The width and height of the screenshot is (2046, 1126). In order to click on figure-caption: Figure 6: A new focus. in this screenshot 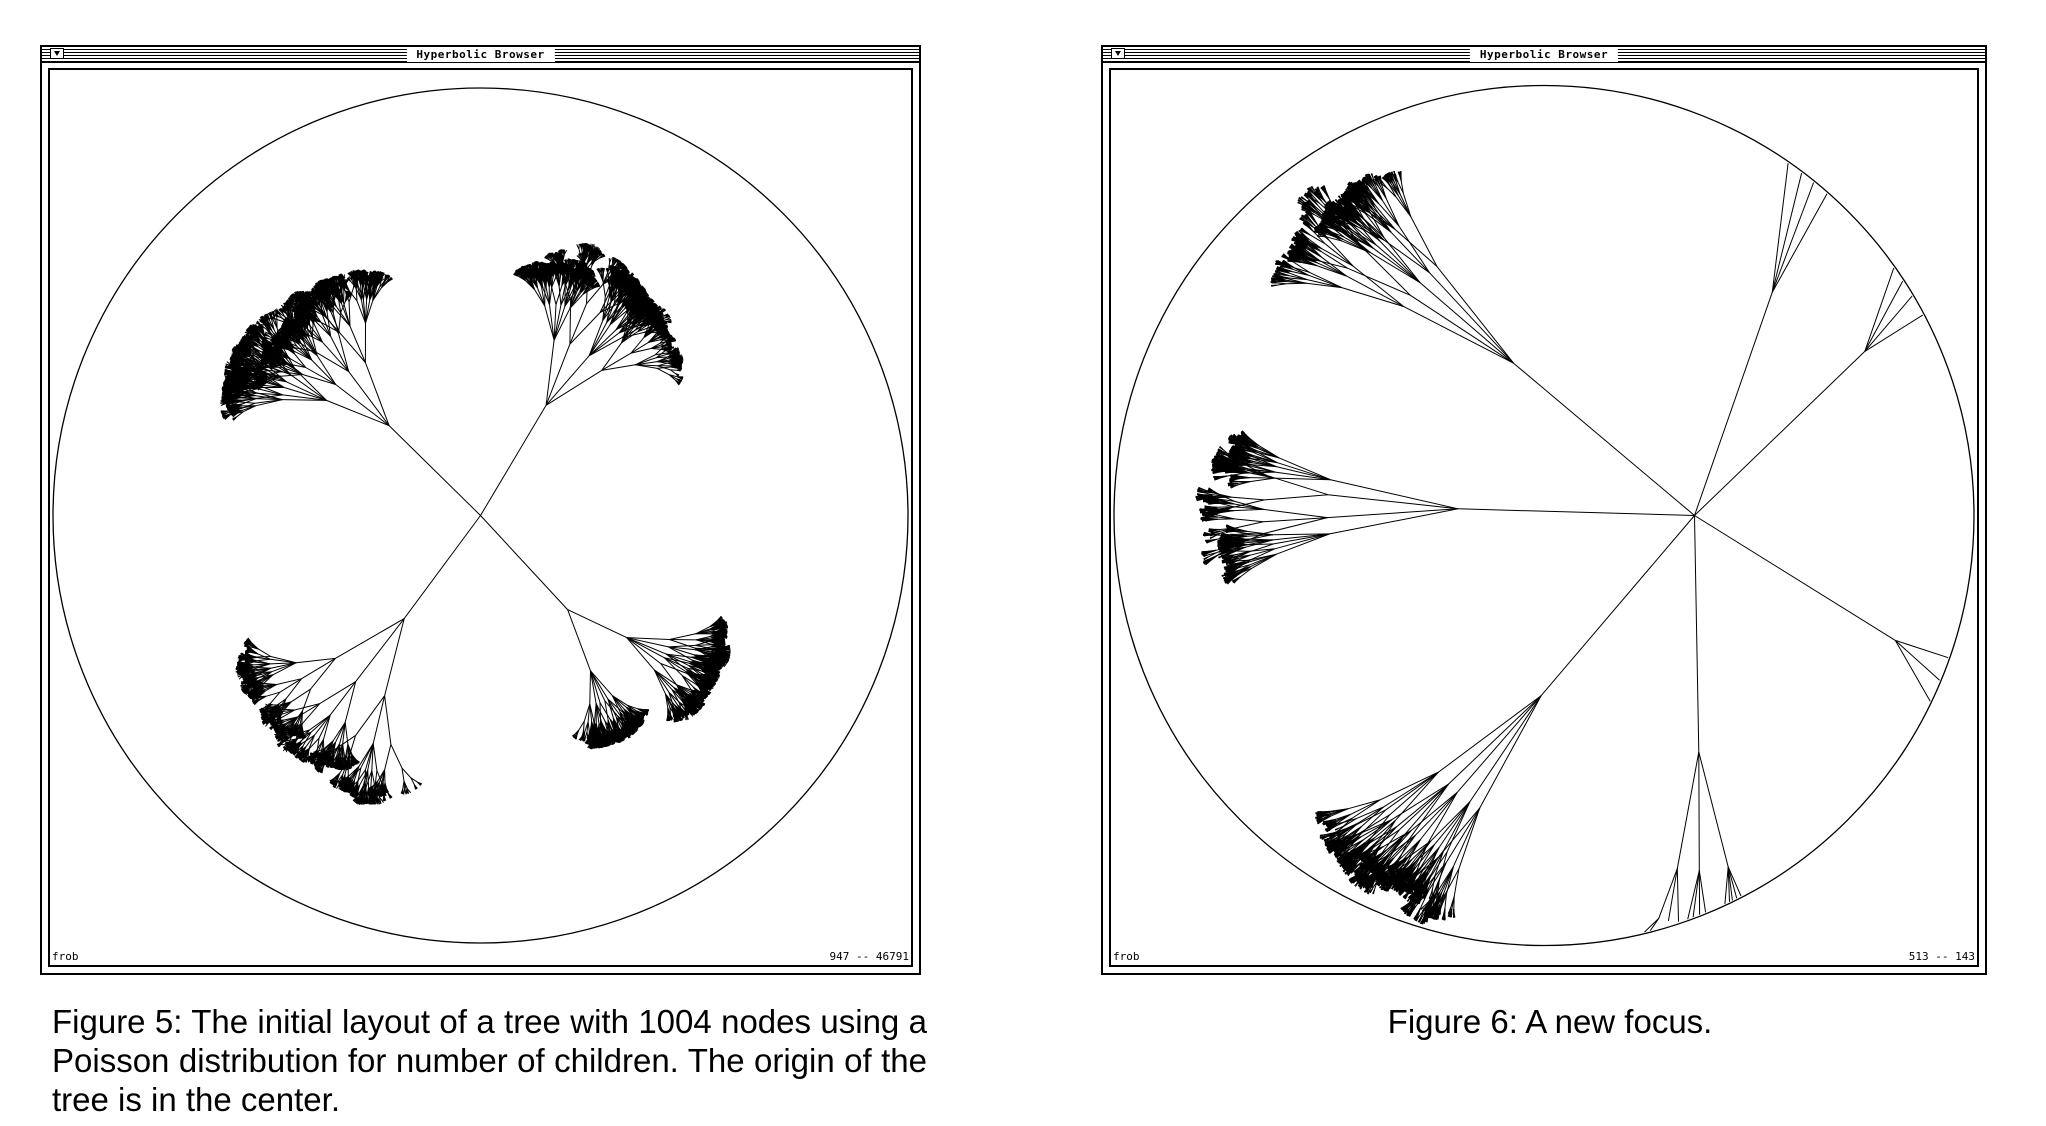, I will do `click(1548, 1021)`.